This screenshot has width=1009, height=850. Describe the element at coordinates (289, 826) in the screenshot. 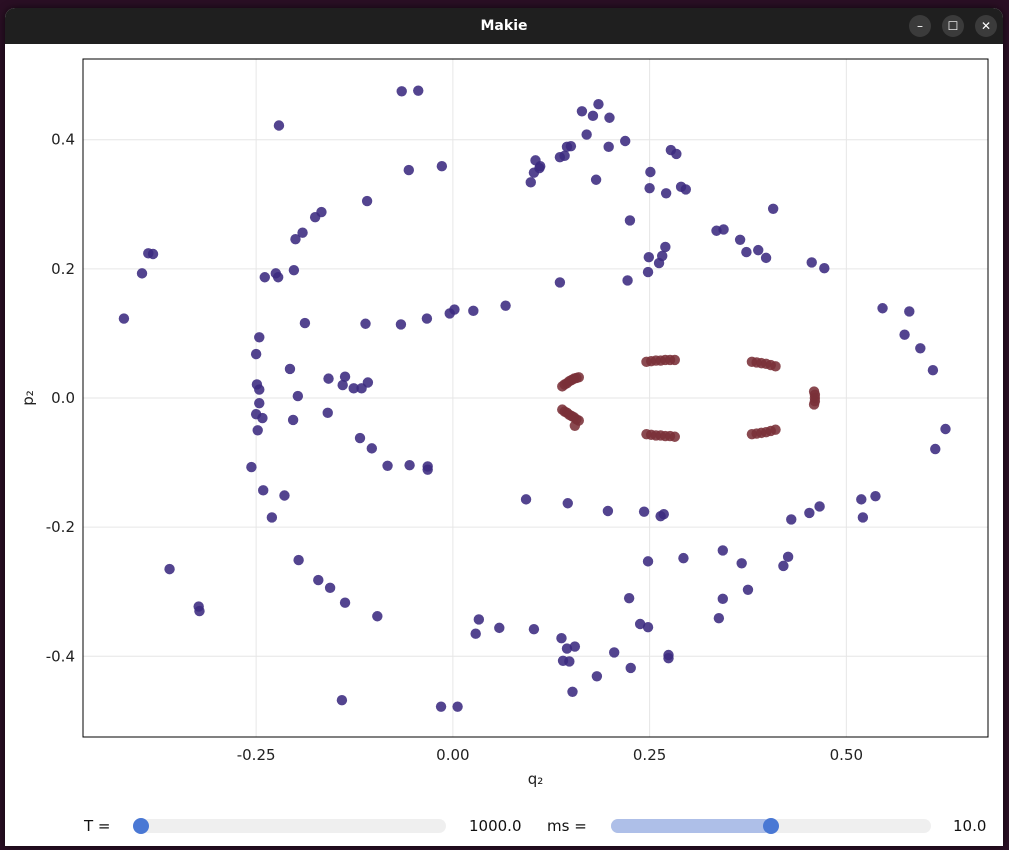

I see `t-slider` at that location.